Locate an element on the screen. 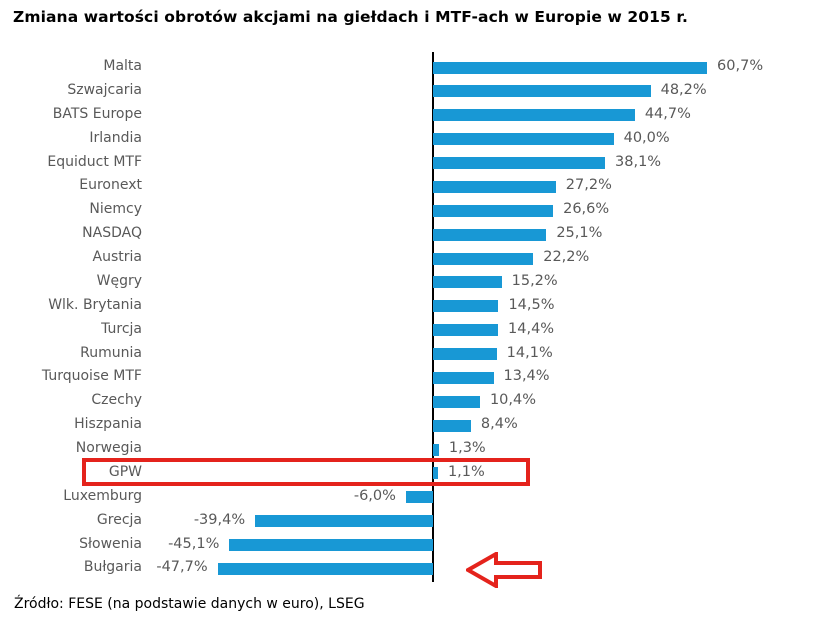 The height and width of the screenshot is (626, 837). category-label: Grecja is located at coordinates (119, 519).